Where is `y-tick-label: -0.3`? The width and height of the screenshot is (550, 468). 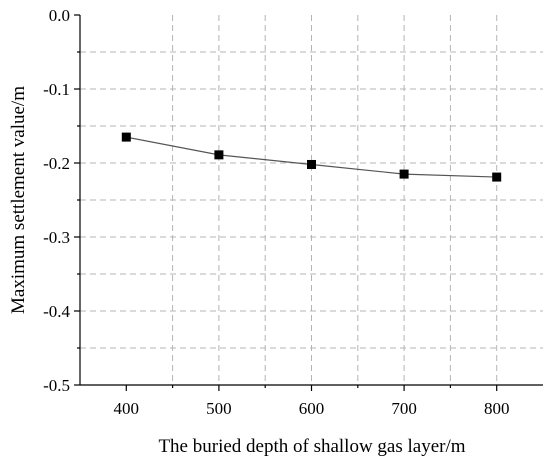 y-tick-label: -0.3 is located at coordinates (56, 237).